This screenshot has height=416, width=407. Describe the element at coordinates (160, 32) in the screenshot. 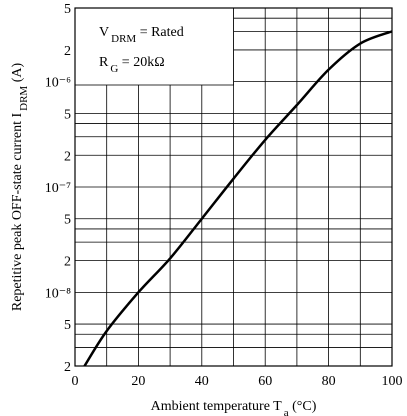

I see `annotation-part: = Rated` at that location.